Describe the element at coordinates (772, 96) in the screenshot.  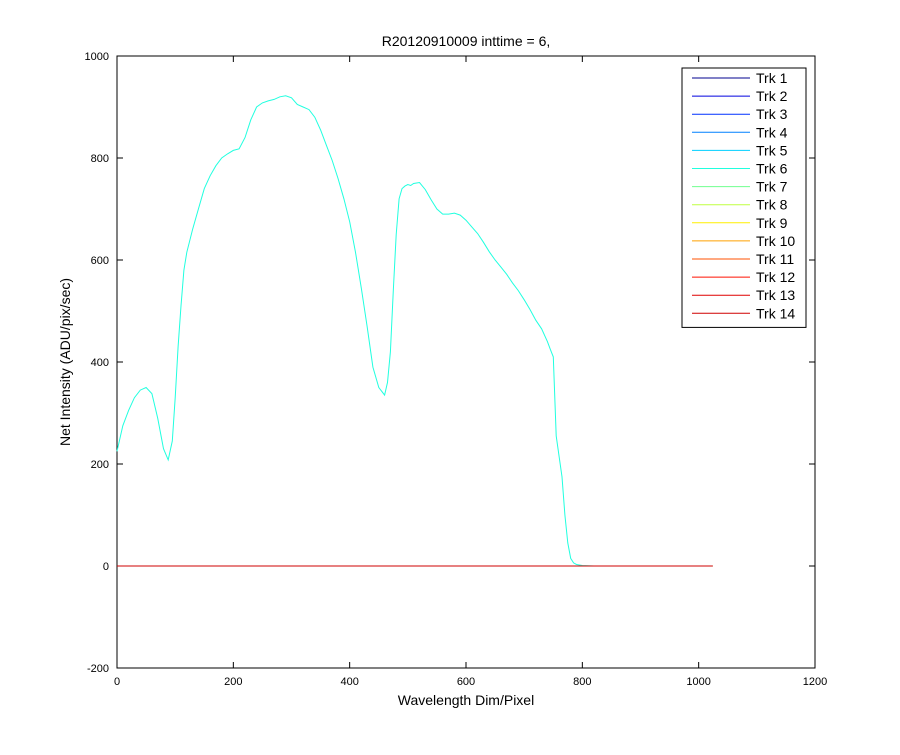
I see `legend-label: Trk 2` at that location.